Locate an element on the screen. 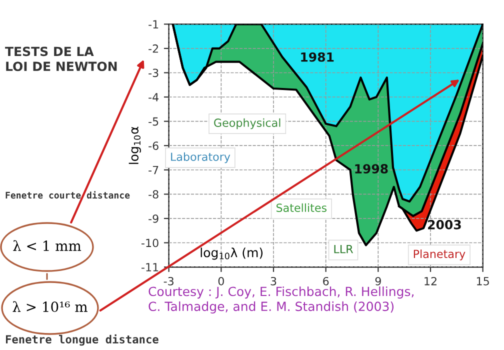  series-label: 1981 is located at coordinates (317, 57).